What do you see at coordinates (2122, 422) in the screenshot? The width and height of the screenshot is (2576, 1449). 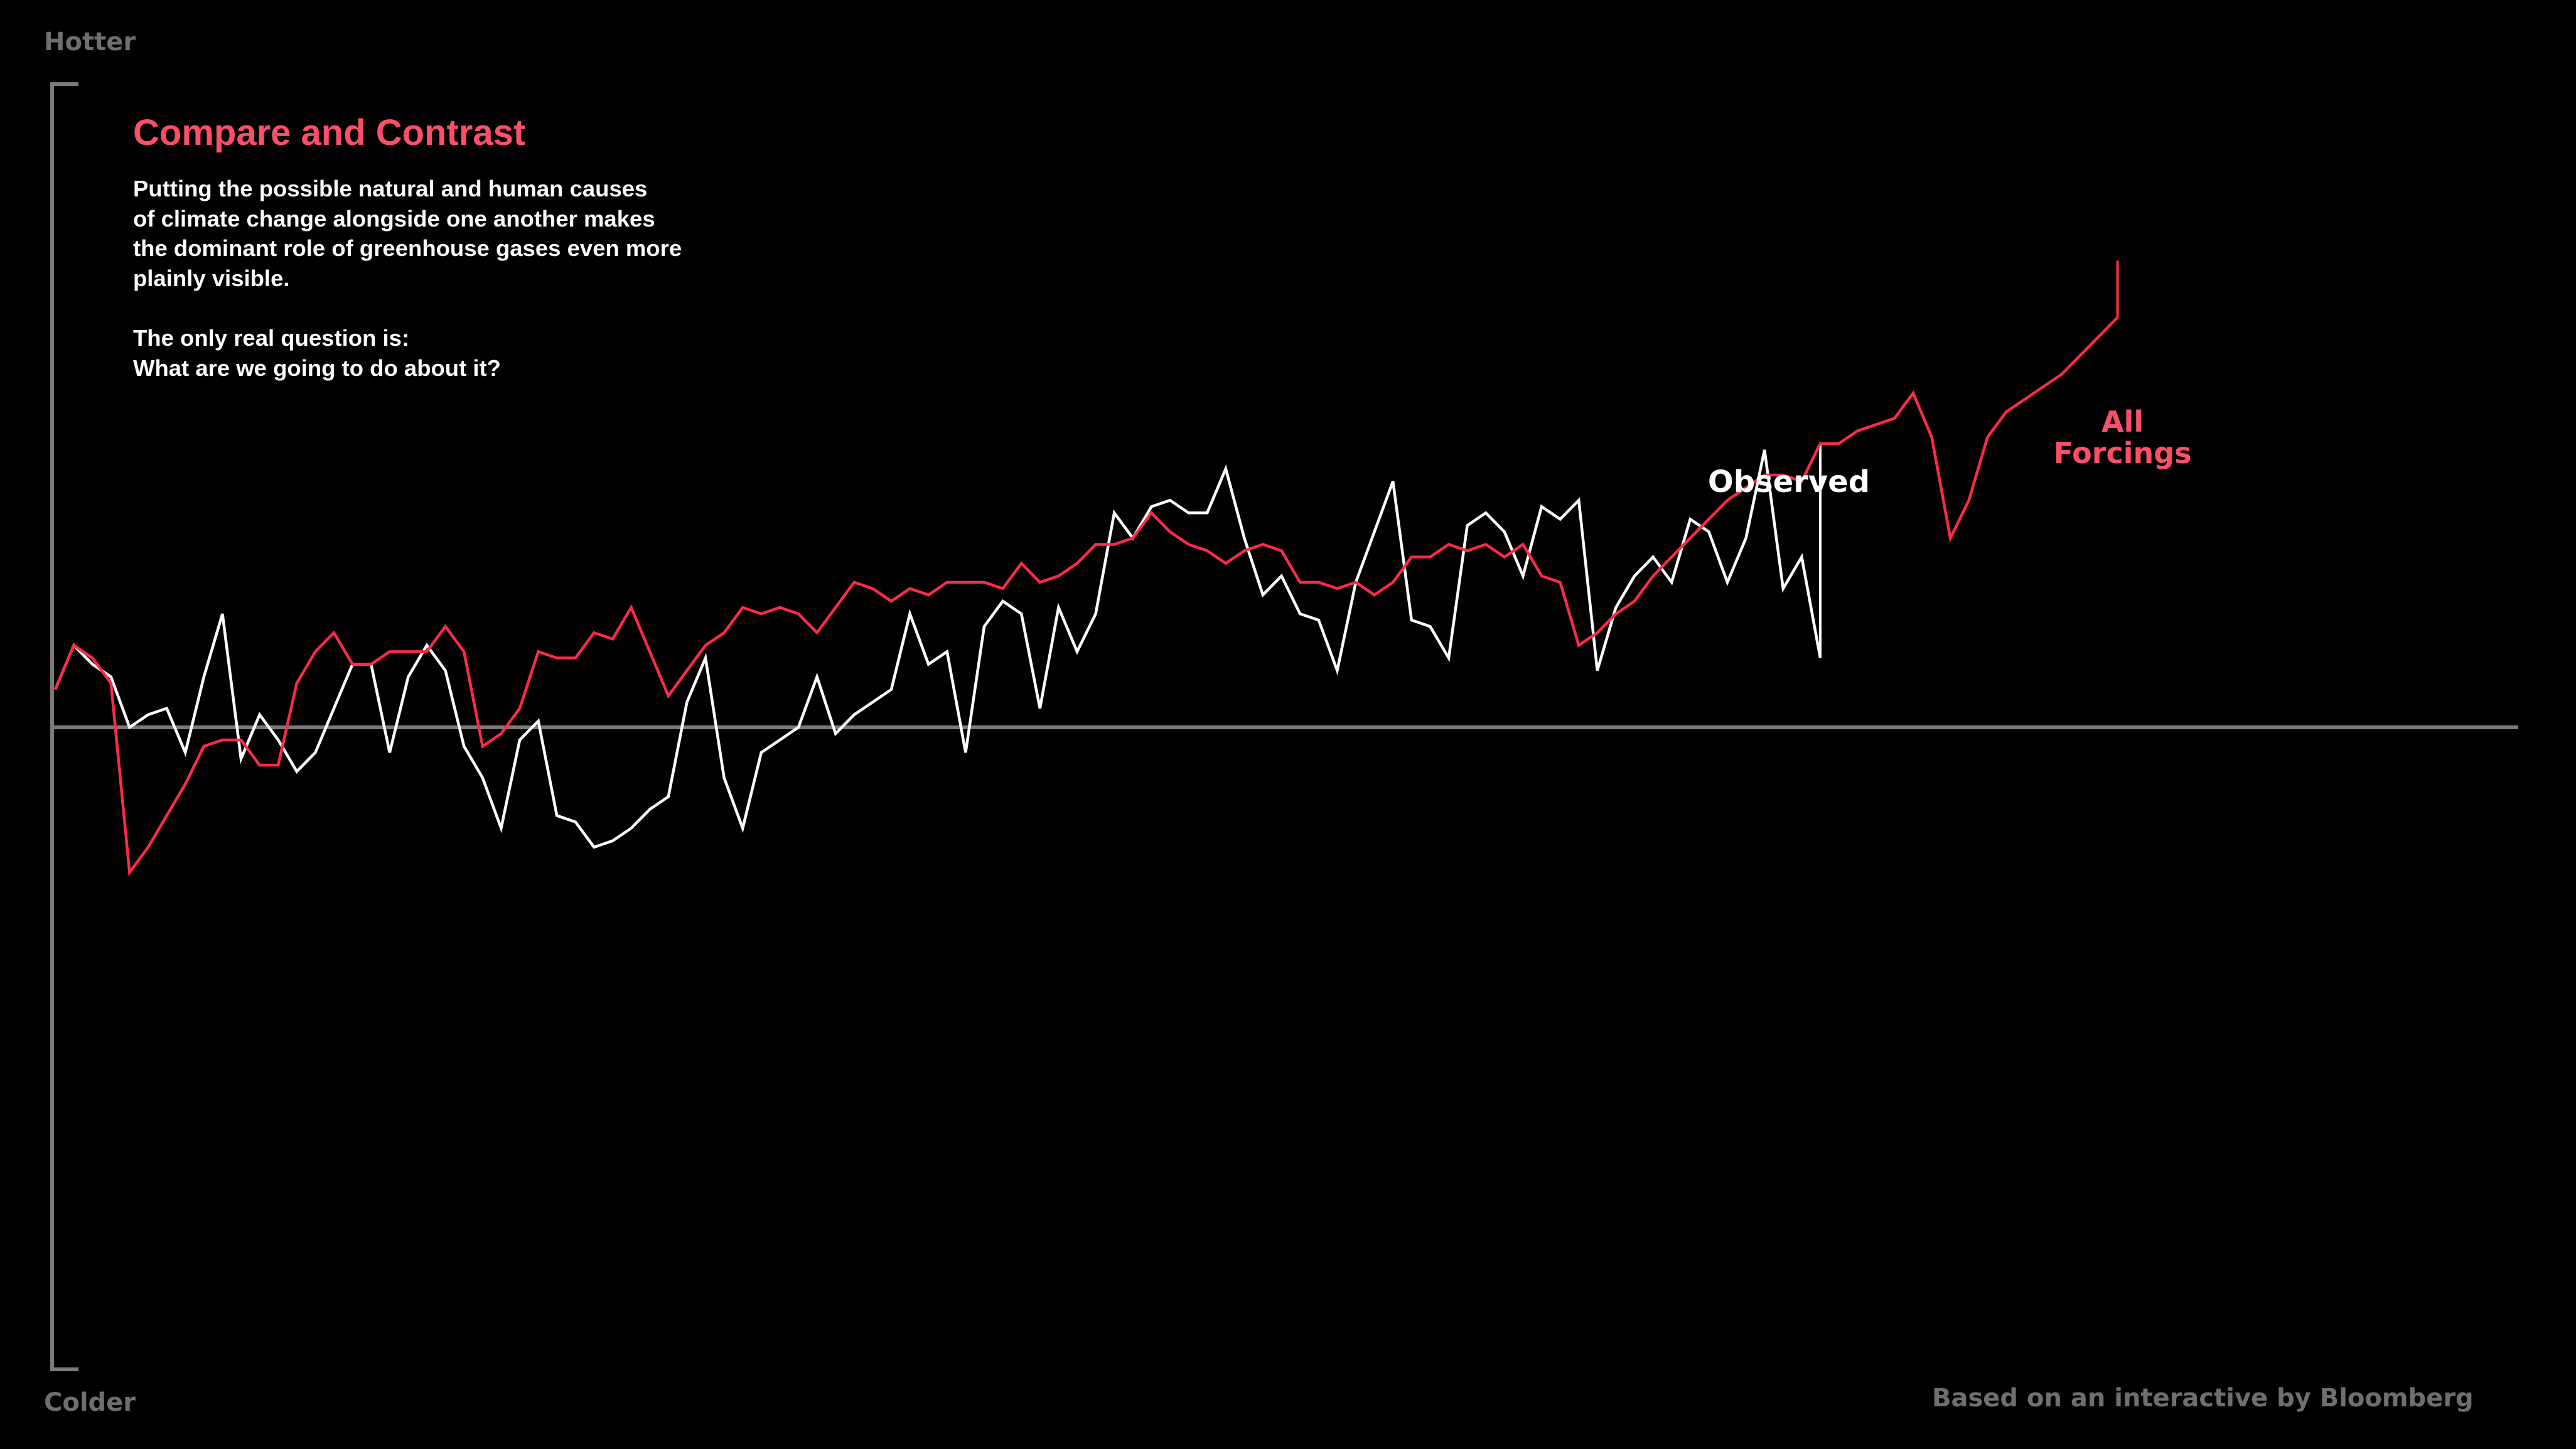 I see `all-forcings-label-line: All` at bounding box center [2122, 422].